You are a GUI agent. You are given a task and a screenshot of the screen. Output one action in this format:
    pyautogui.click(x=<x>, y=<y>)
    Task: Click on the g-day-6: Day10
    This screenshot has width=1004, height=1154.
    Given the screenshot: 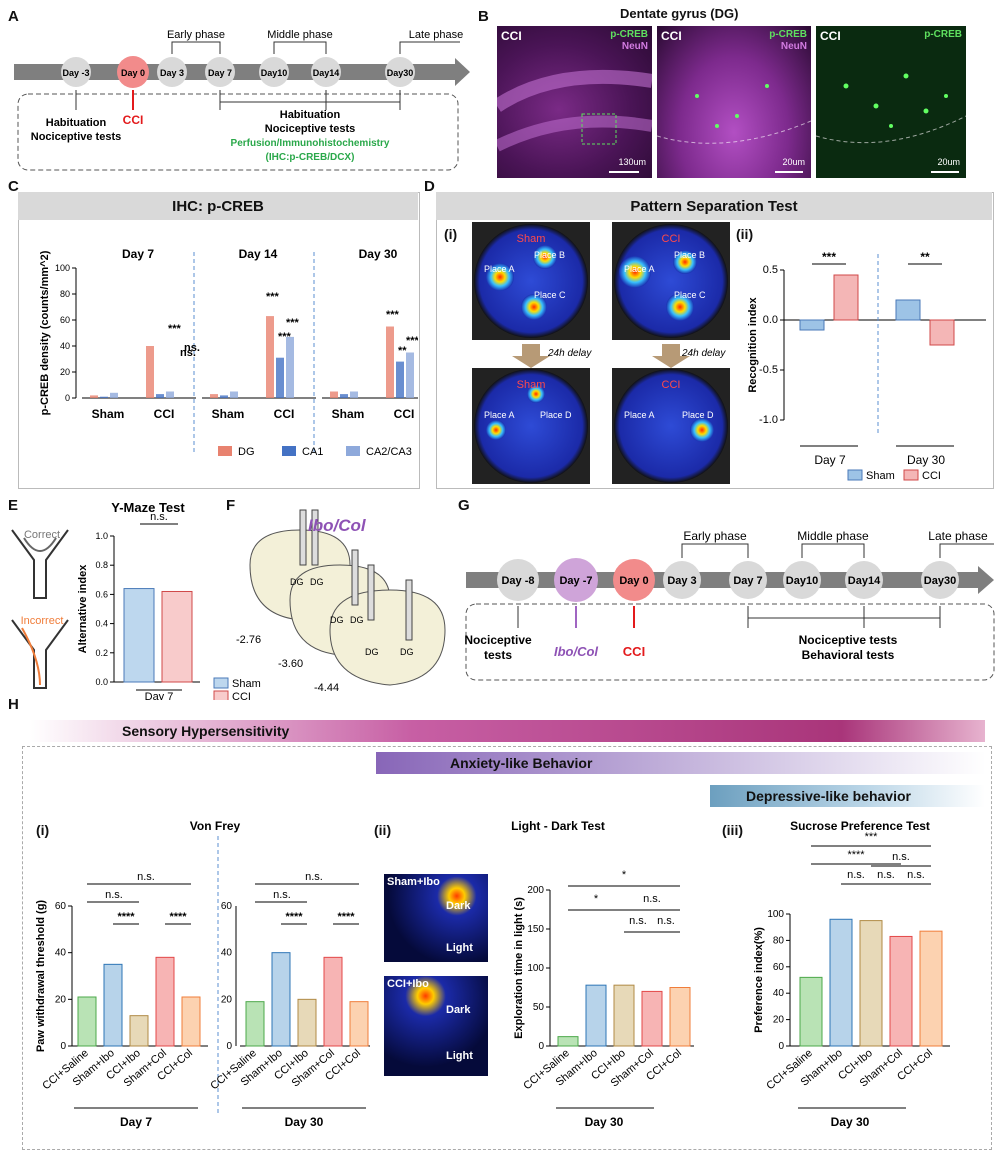 What is the action you would take?
    pyautogui.click(x=802, y=581)
    